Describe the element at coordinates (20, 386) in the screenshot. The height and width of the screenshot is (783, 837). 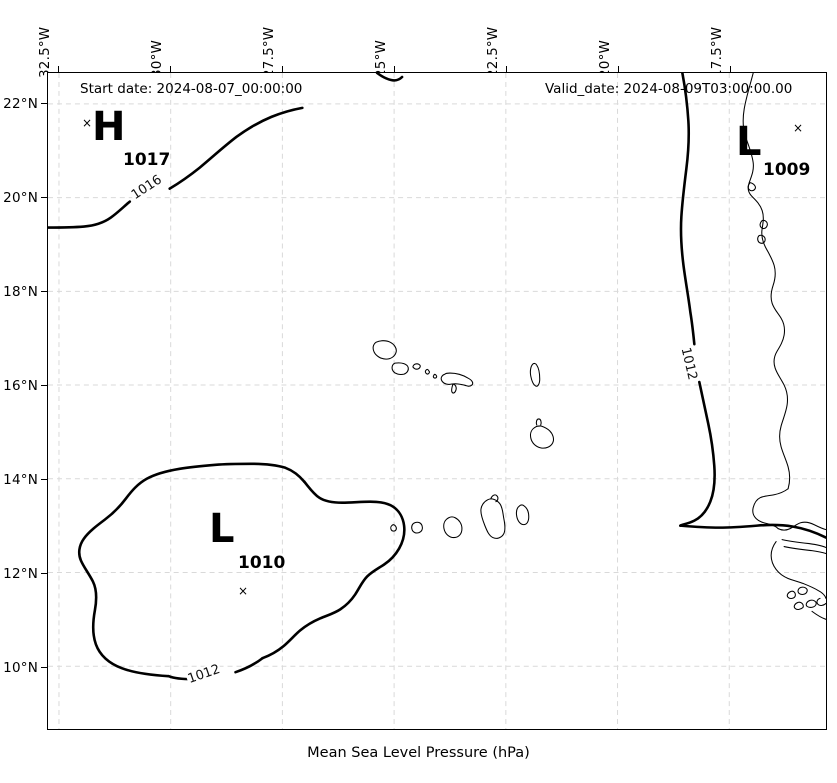
I see `lat-tick-label-3: 16°N` at that location.